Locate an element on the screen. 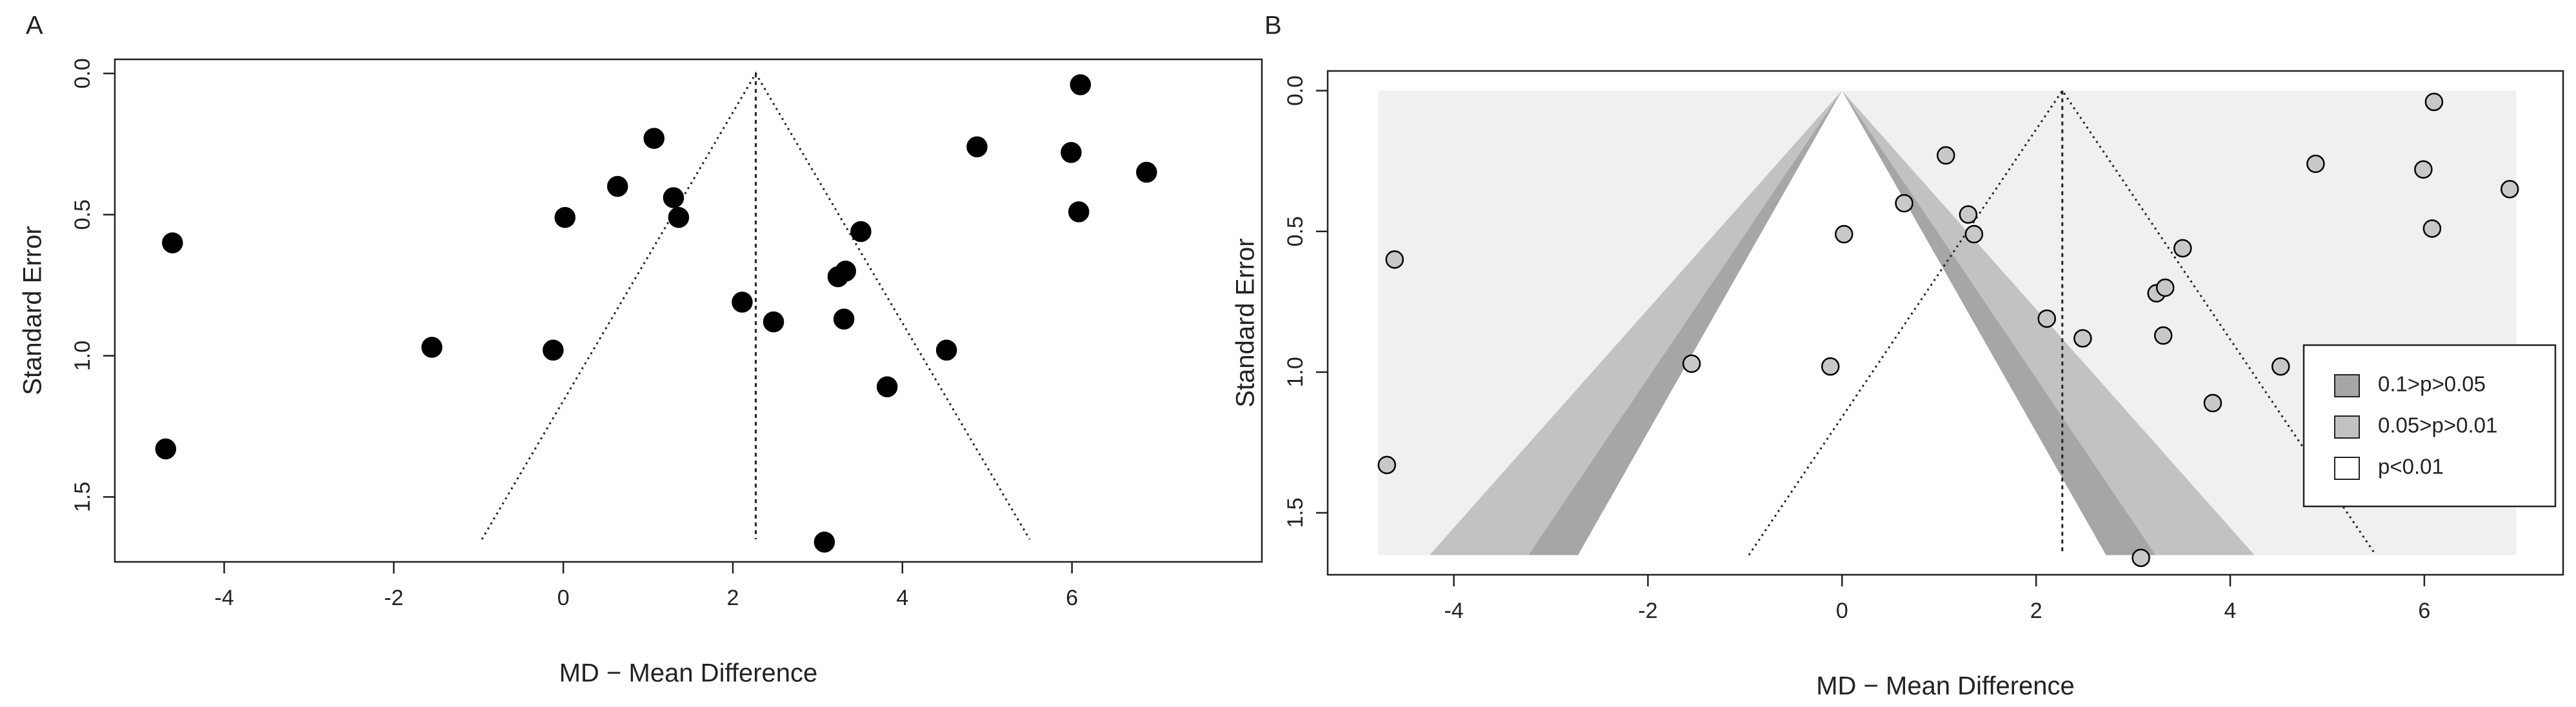 Image resolution: width=2576 pixels, height=707 pixels. panel-label: B is located at coordinates (1273, 26).